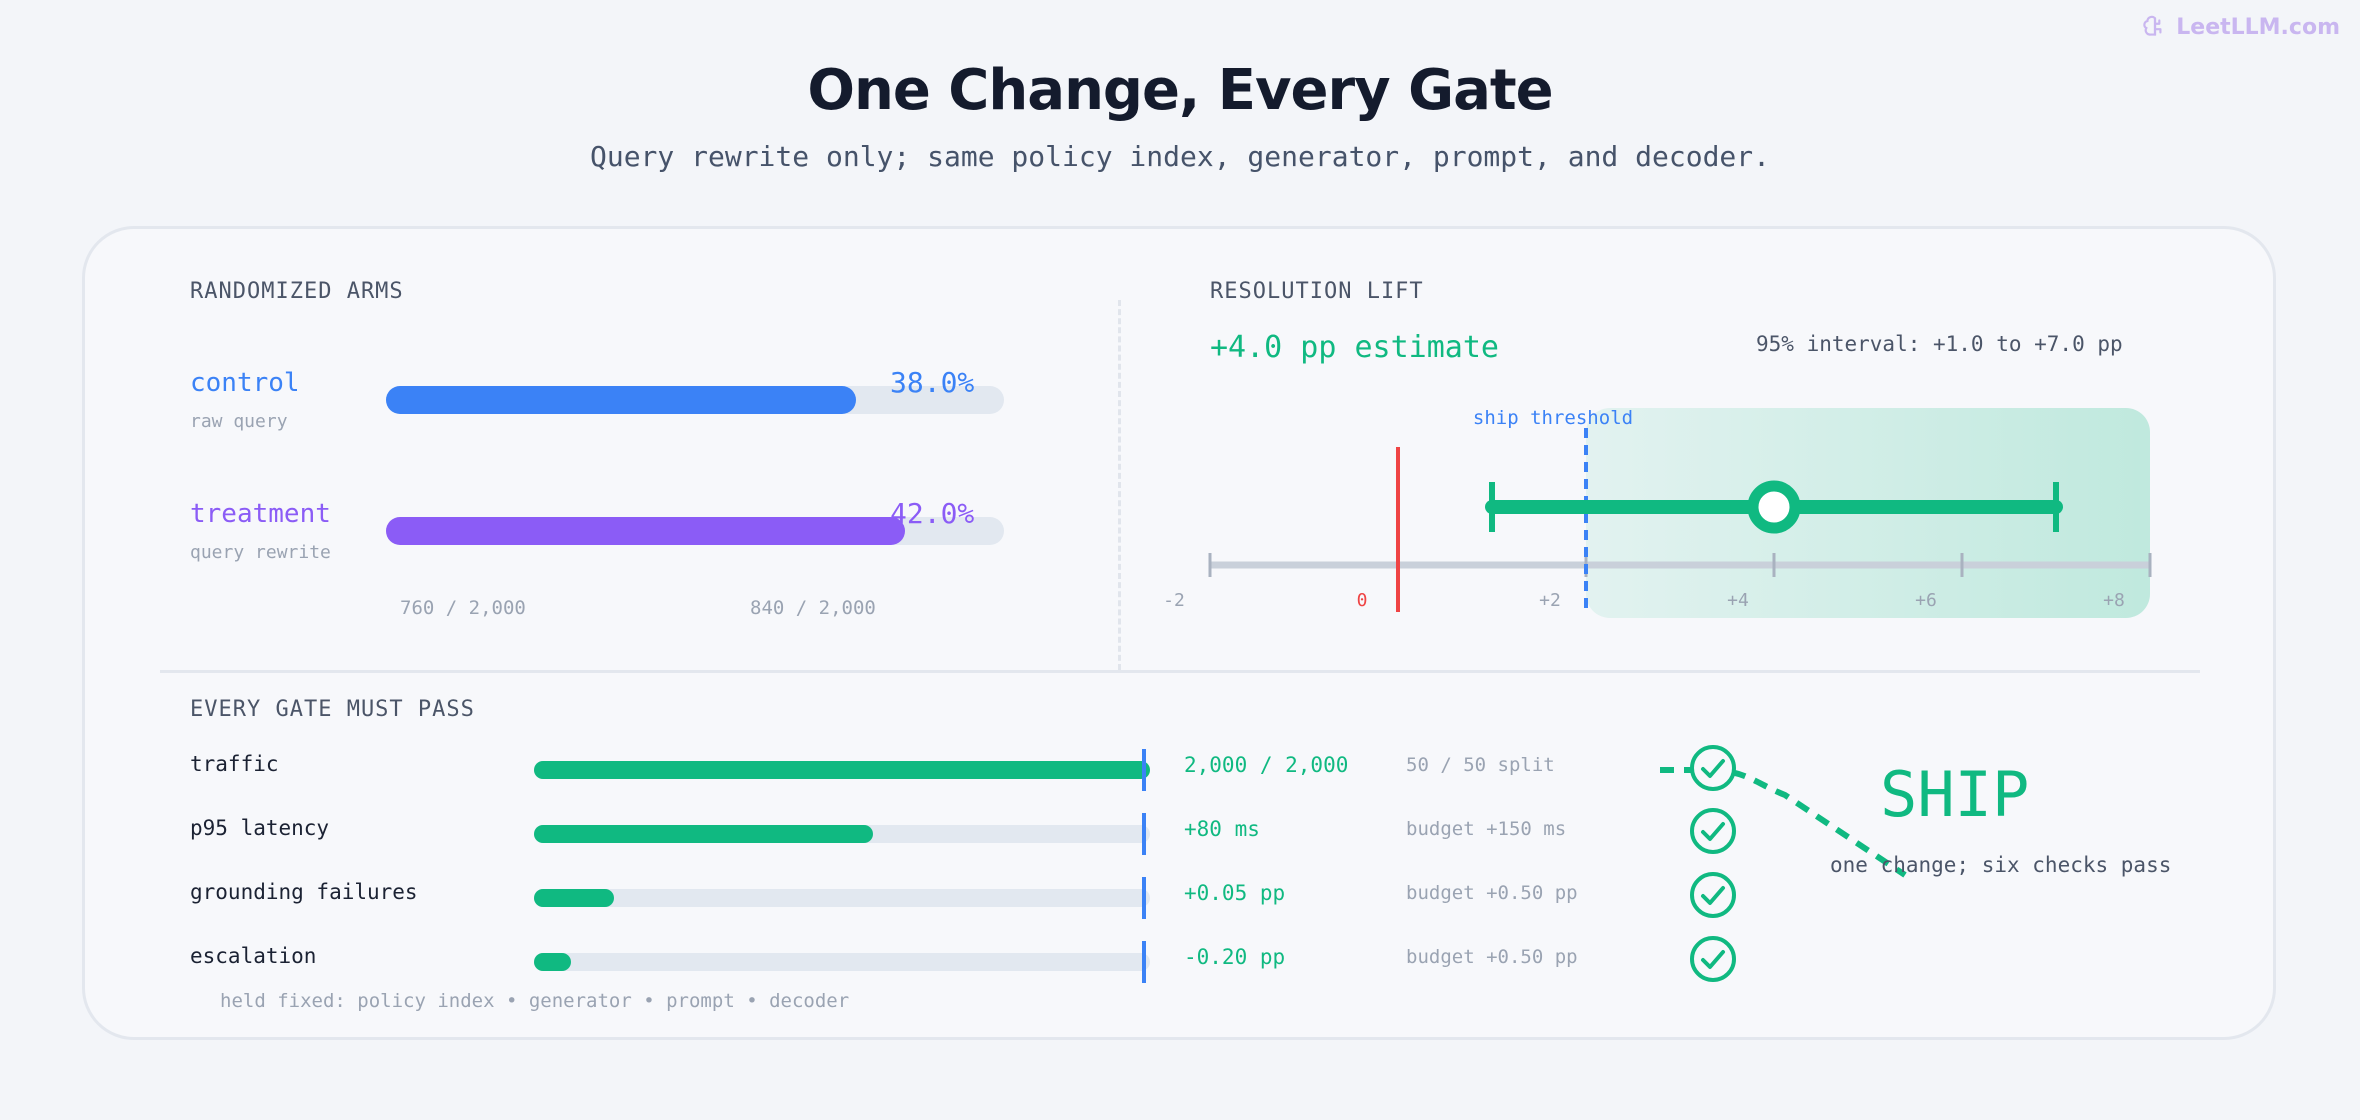 The height and width of the screenshot is (1120, 2360). What do you see at coordinates (1553, 418) in the screenshot?
I see `threshold-label: ship threshold` at bounding box center [1553, 418].